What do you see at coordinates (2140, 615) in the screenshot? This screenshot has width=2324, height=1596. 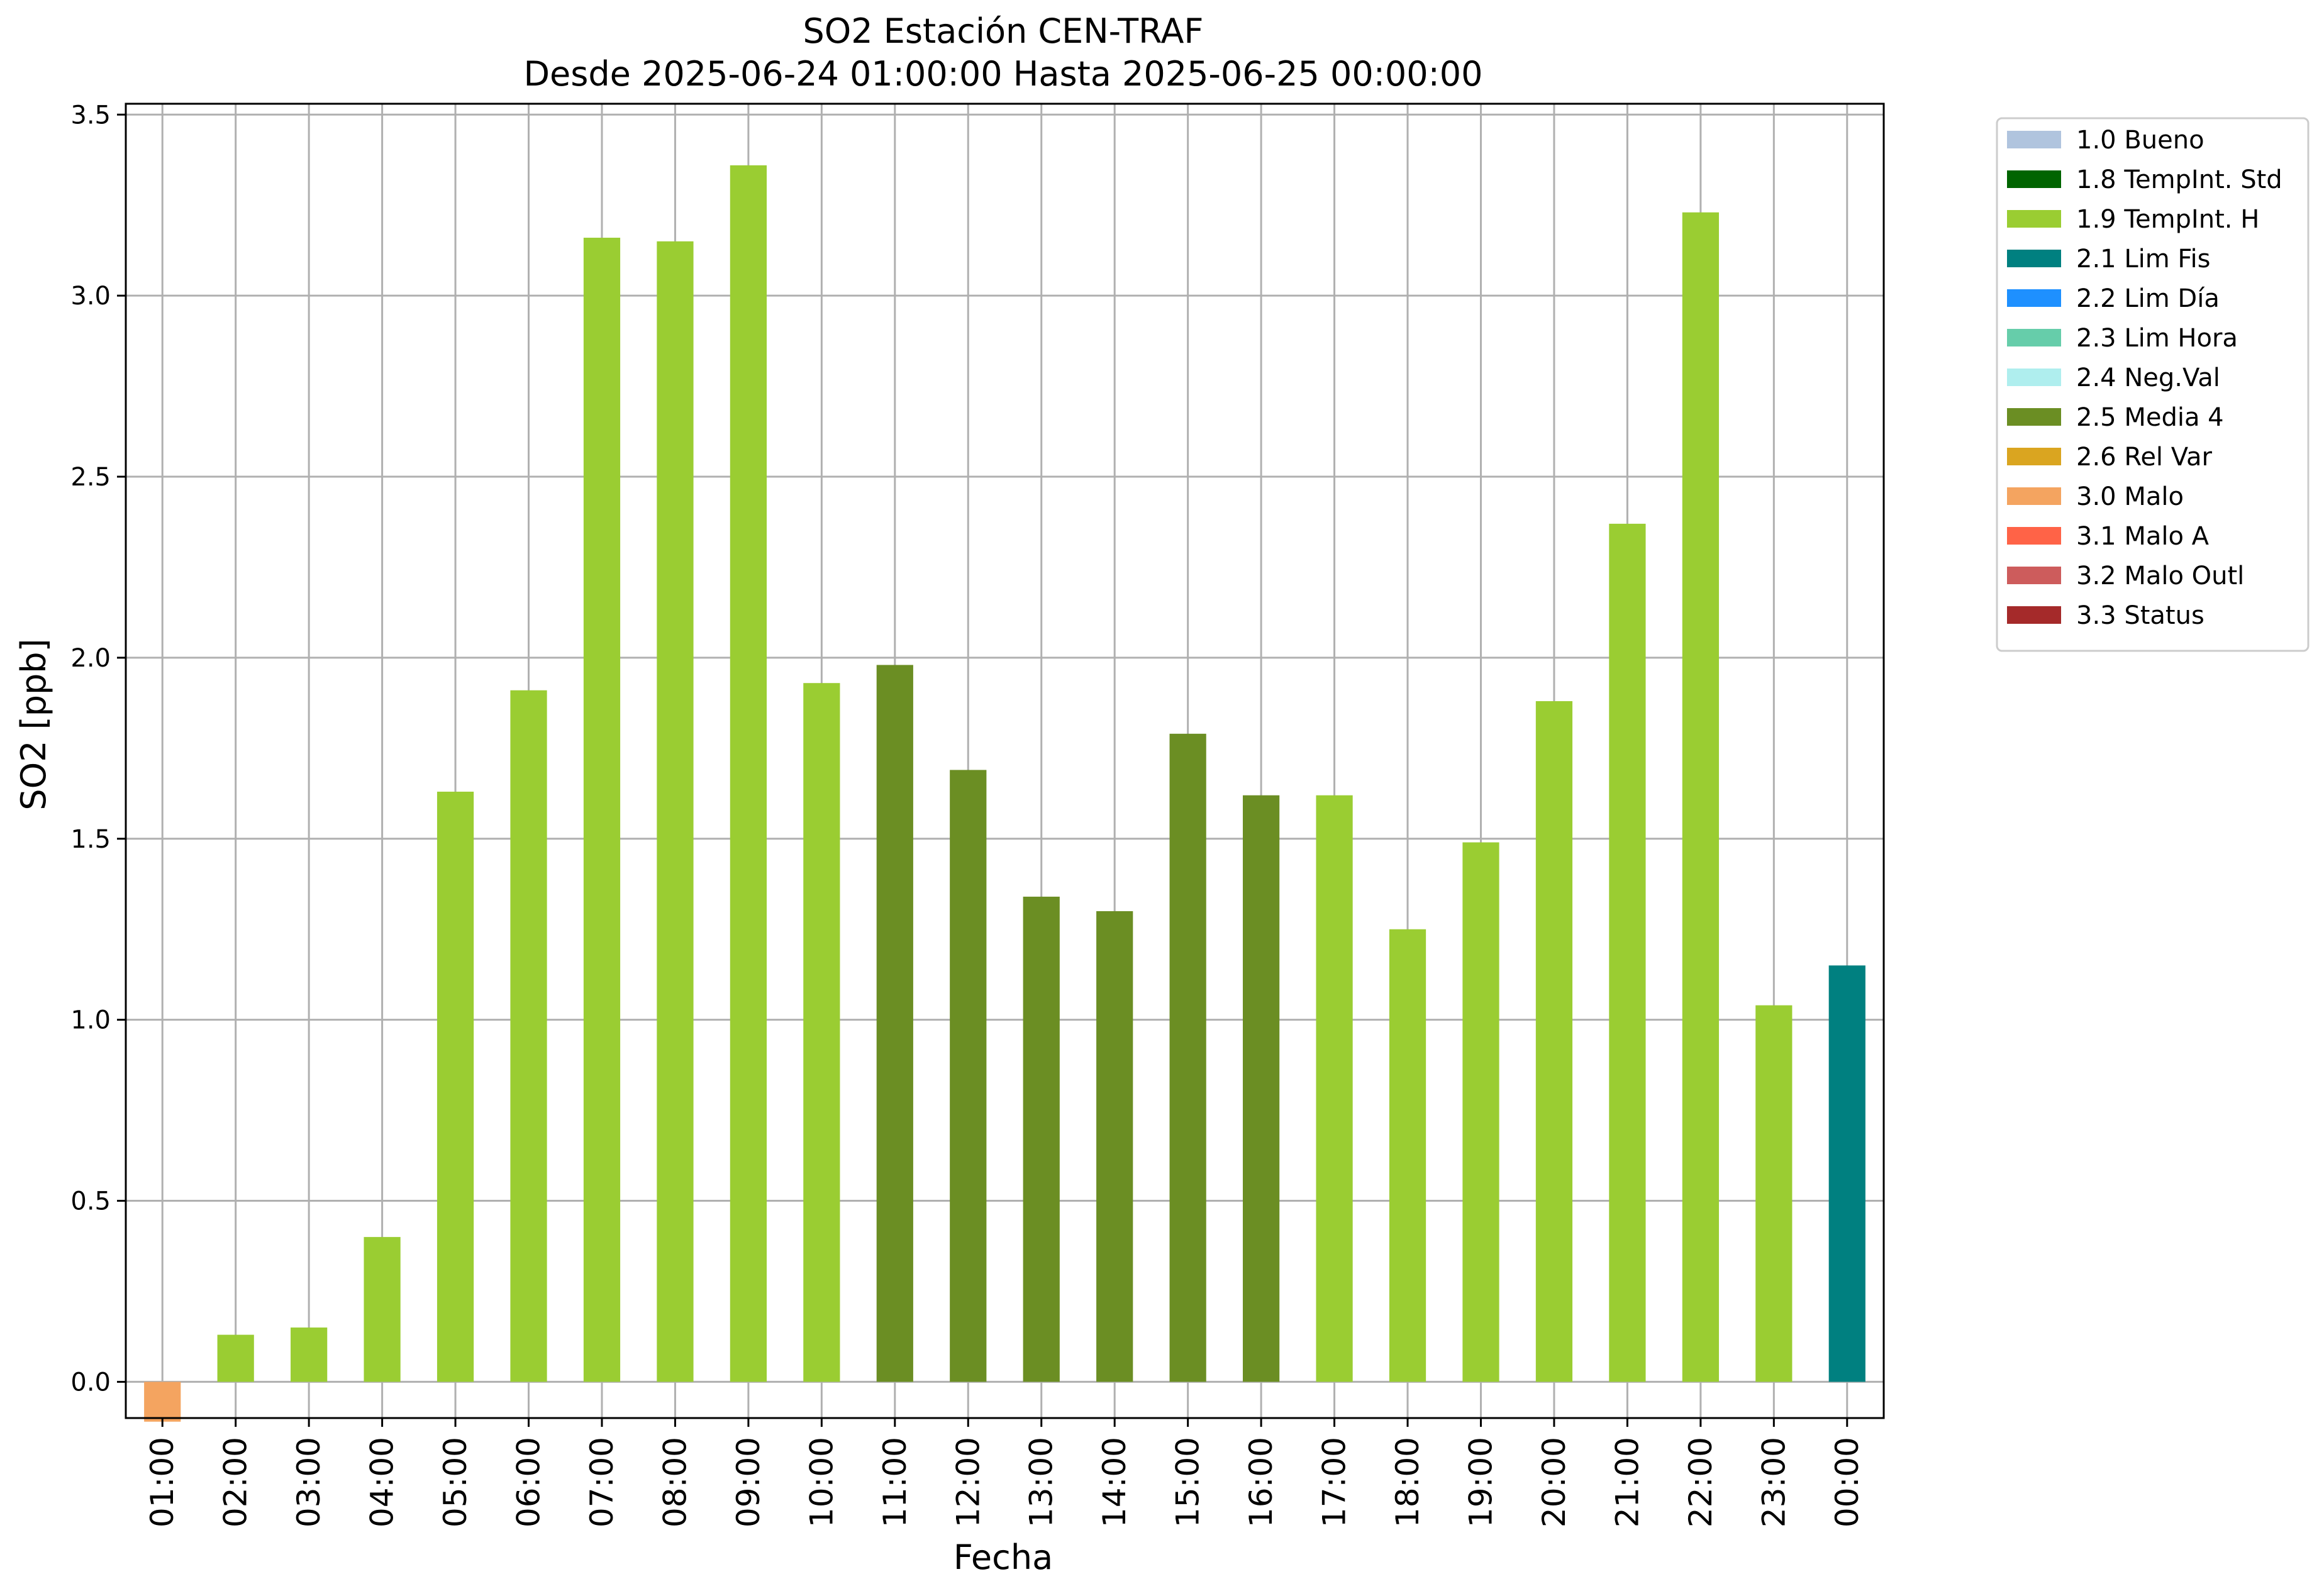 I see `legend-label: 3.3 Status` at bounding box center [2140, 615].